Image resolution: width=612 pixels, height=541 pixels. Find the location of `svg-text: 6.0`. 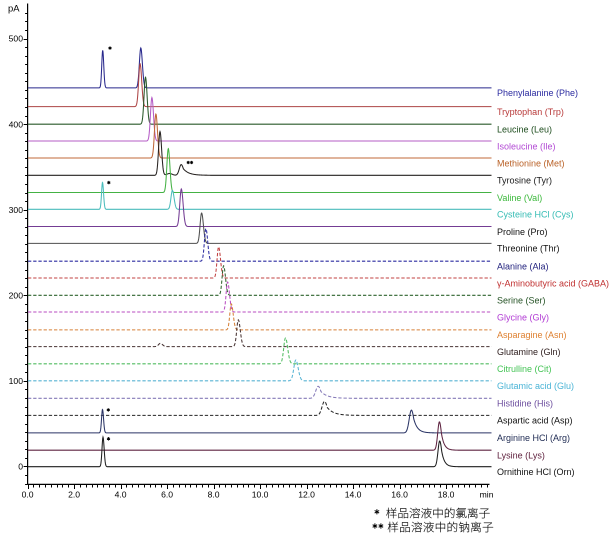

svg-text: 6.0 is located at coordinates (167, 495).